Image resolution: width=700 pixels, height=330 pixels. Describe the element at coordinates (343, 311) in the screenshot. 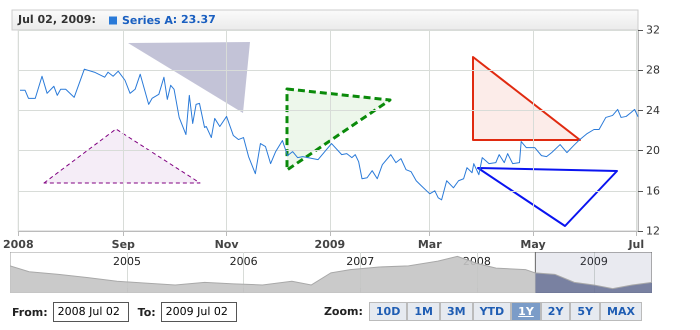

I see `text: Zoom:` at that location.